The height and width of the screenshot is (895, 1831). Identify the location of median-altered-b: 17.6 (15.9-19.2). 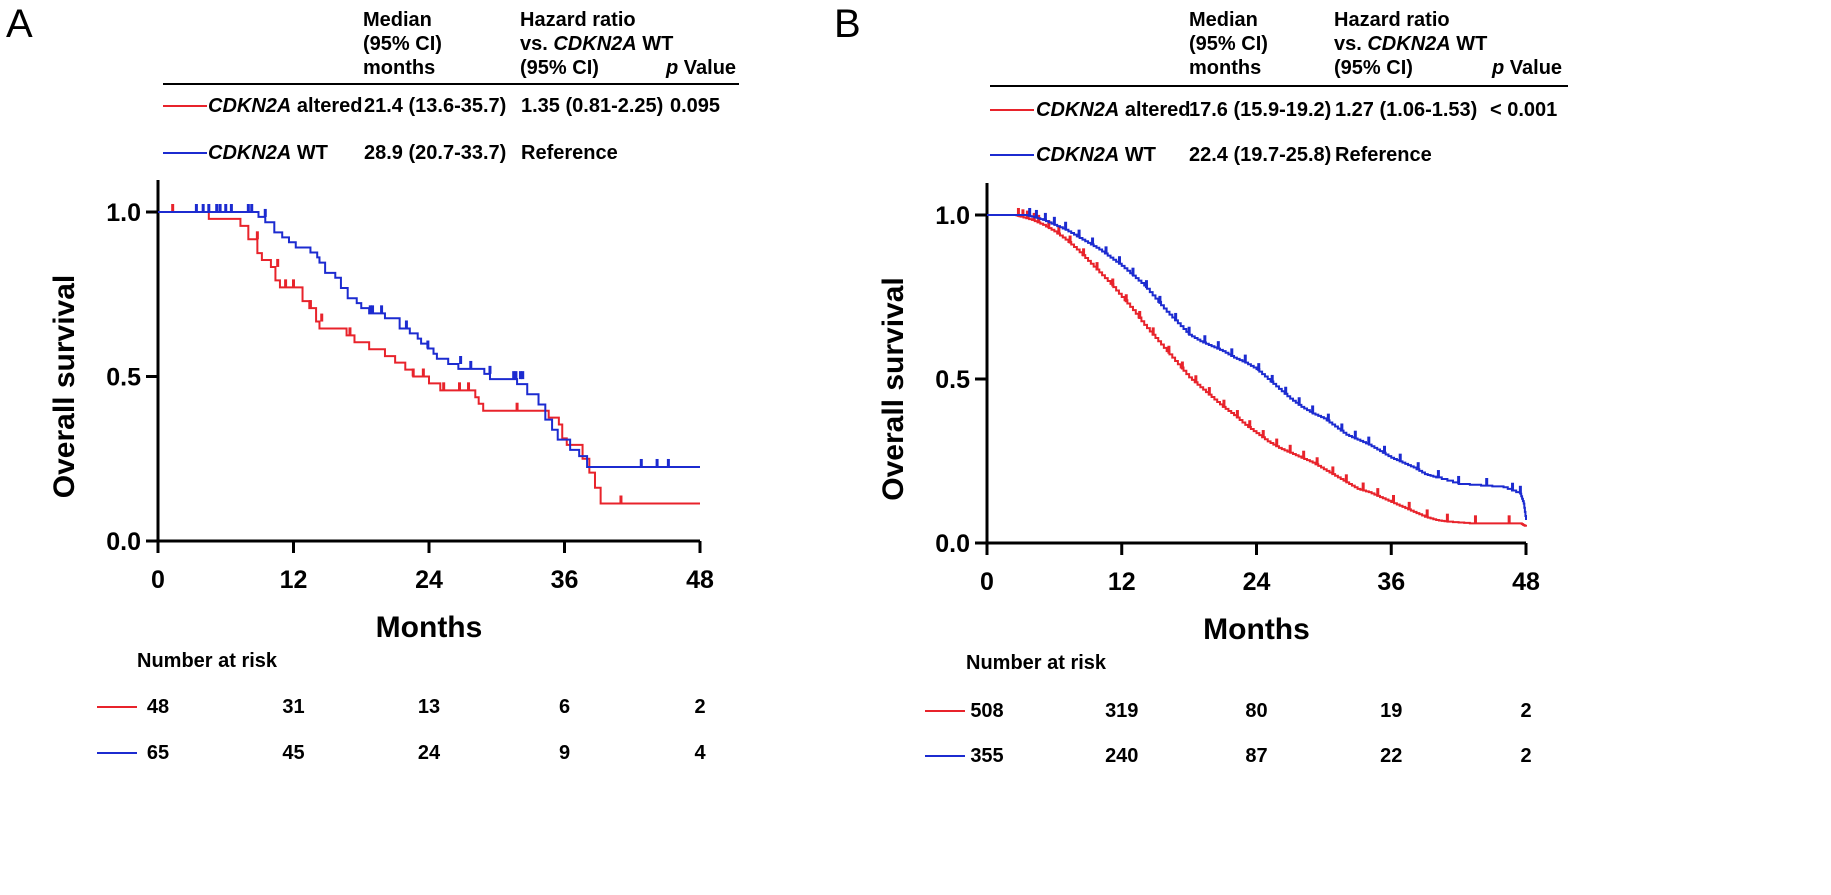
(1260, 110).